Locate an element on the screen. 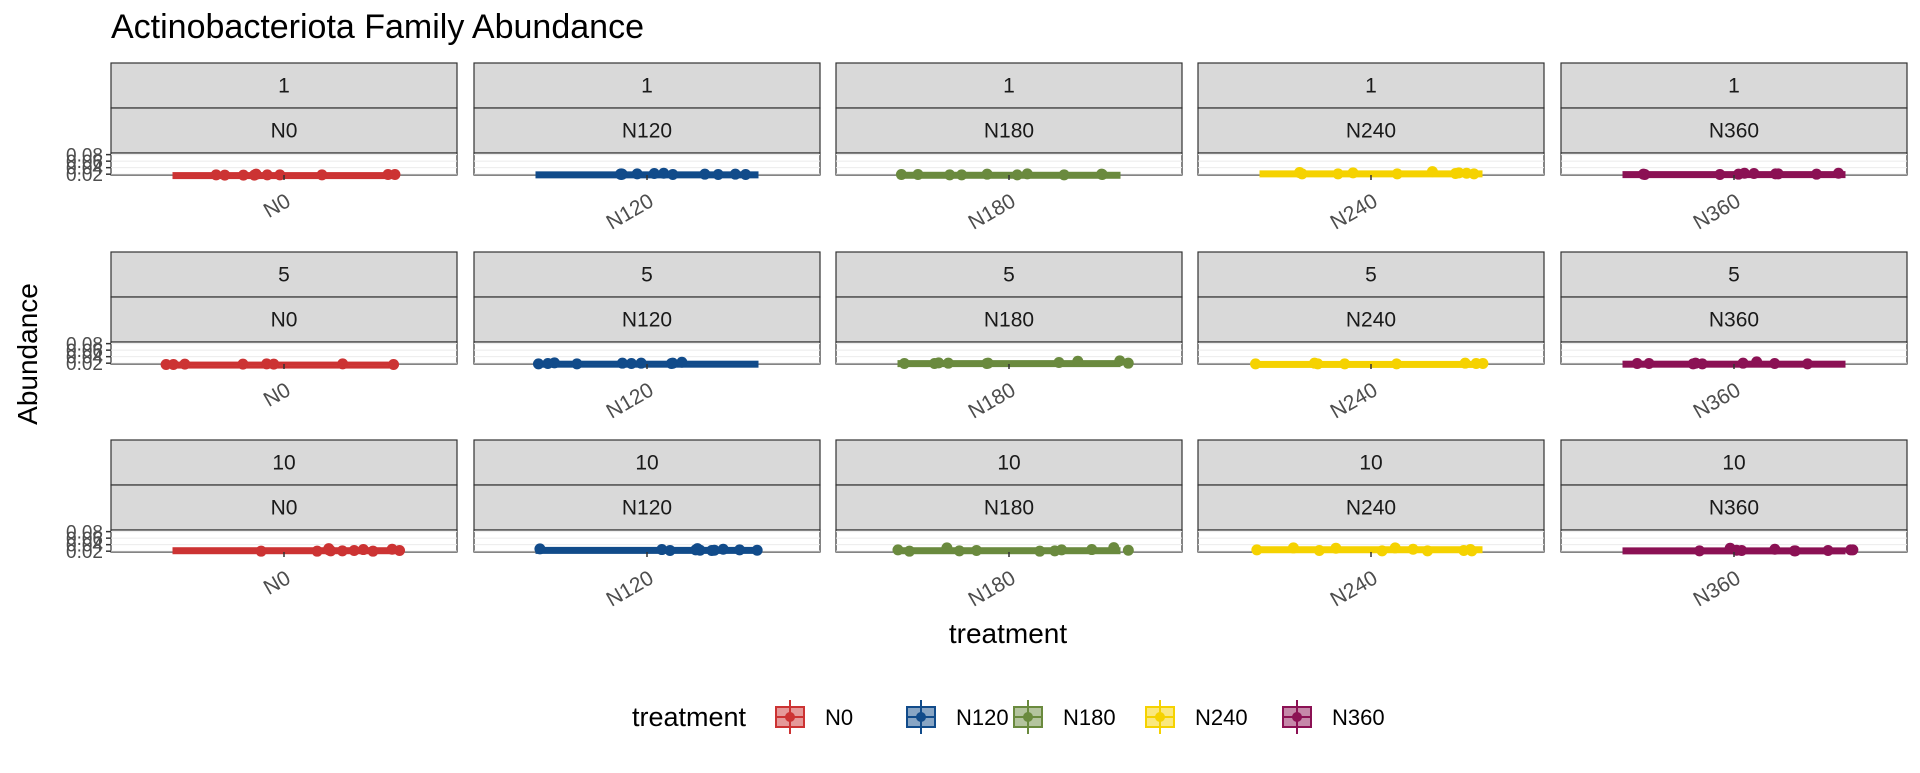 The image size is (1920, 773). x-axis-title: treatment is located at coordinates (1008, 633).